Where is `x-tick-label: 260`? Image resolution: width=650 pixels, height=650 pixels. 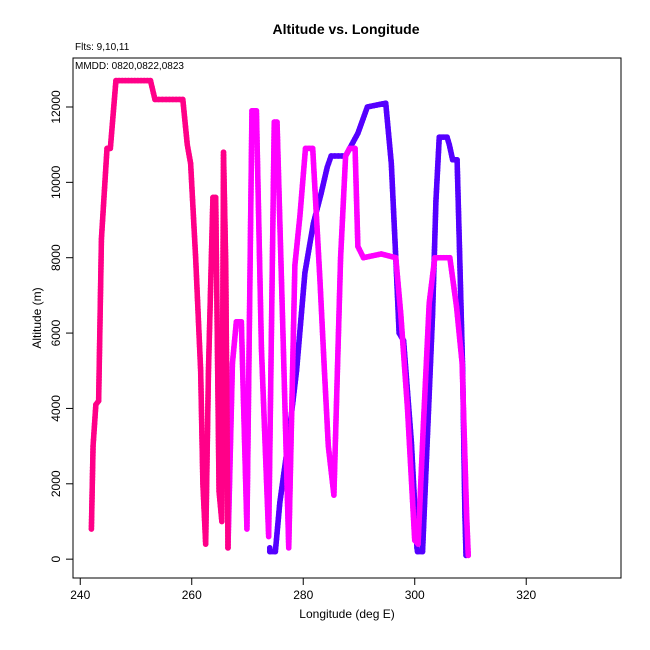 x-tick-label: 260 is located at coordinates (192, 595).